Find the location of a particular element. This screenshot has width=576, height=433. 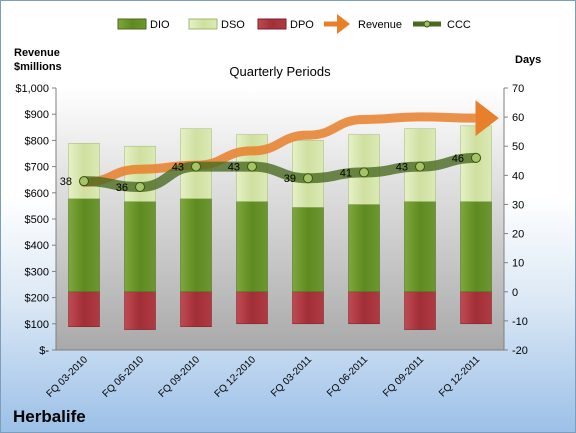

company-name: Herbalife is located at coordinates (49, 416).